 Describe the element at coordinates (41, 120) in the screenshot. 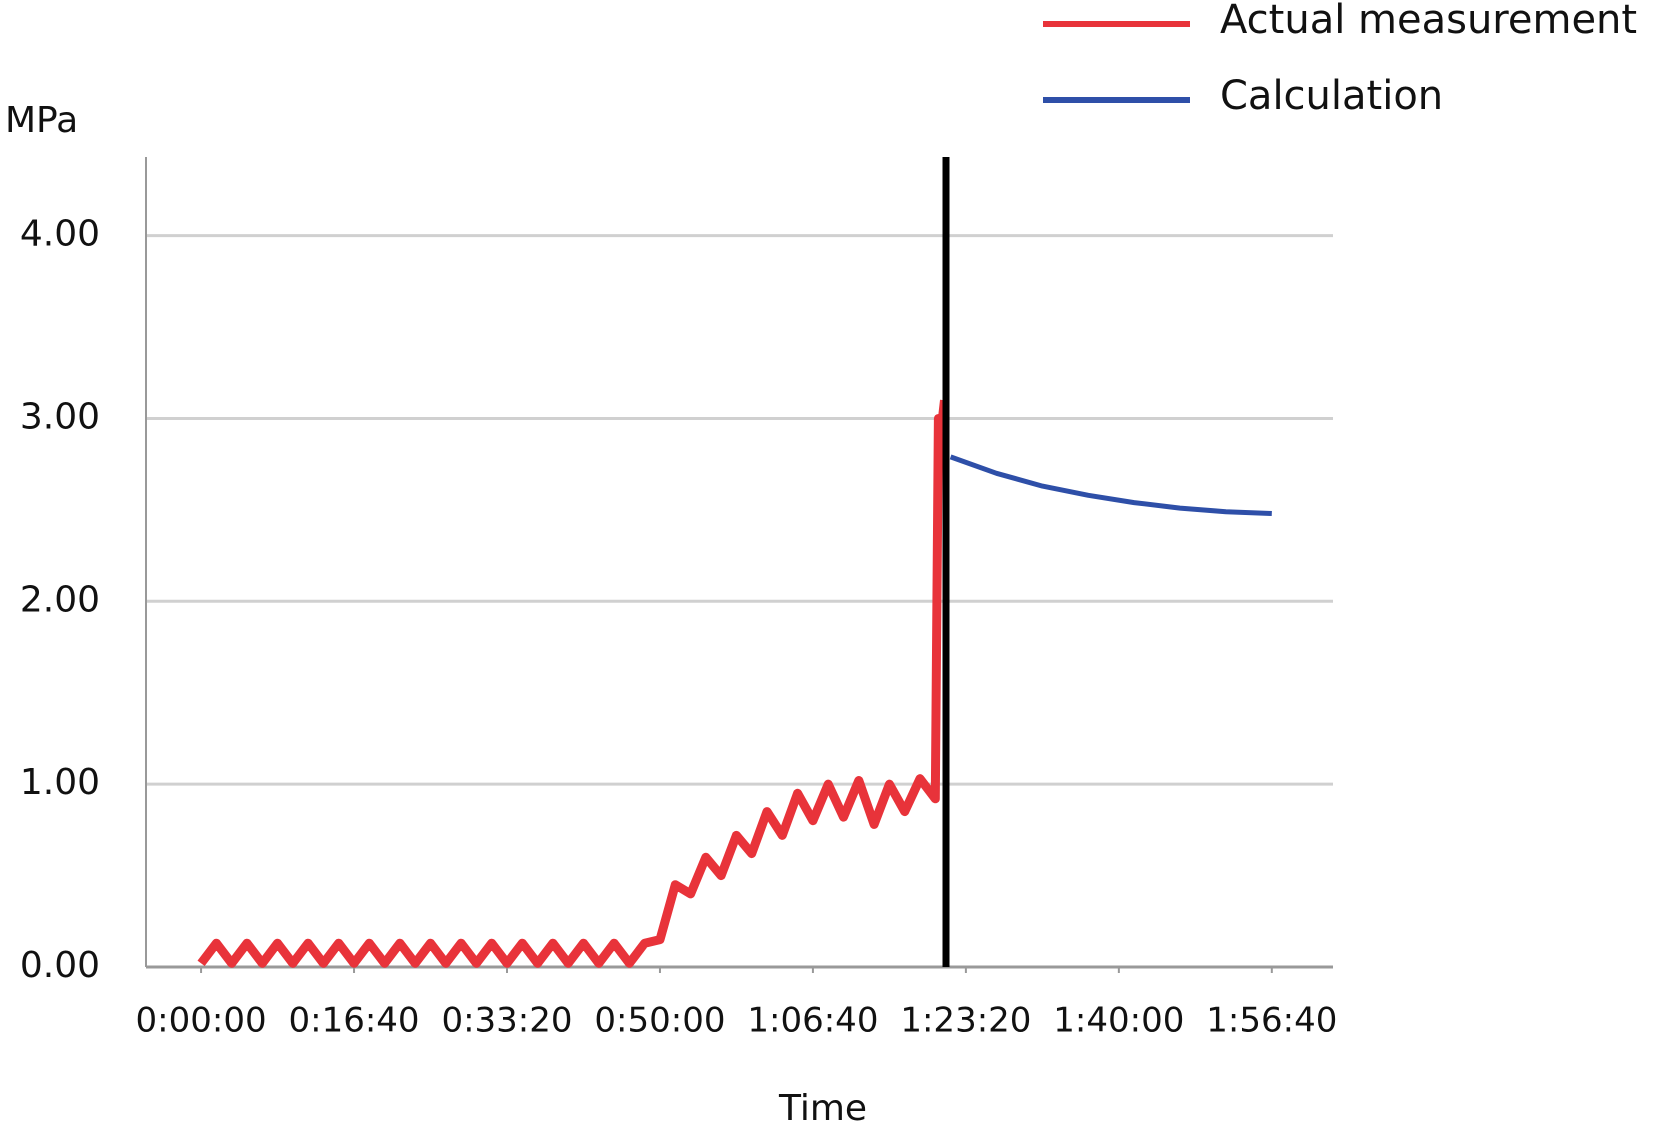

I see `y-axis-label: MPa` at that location.